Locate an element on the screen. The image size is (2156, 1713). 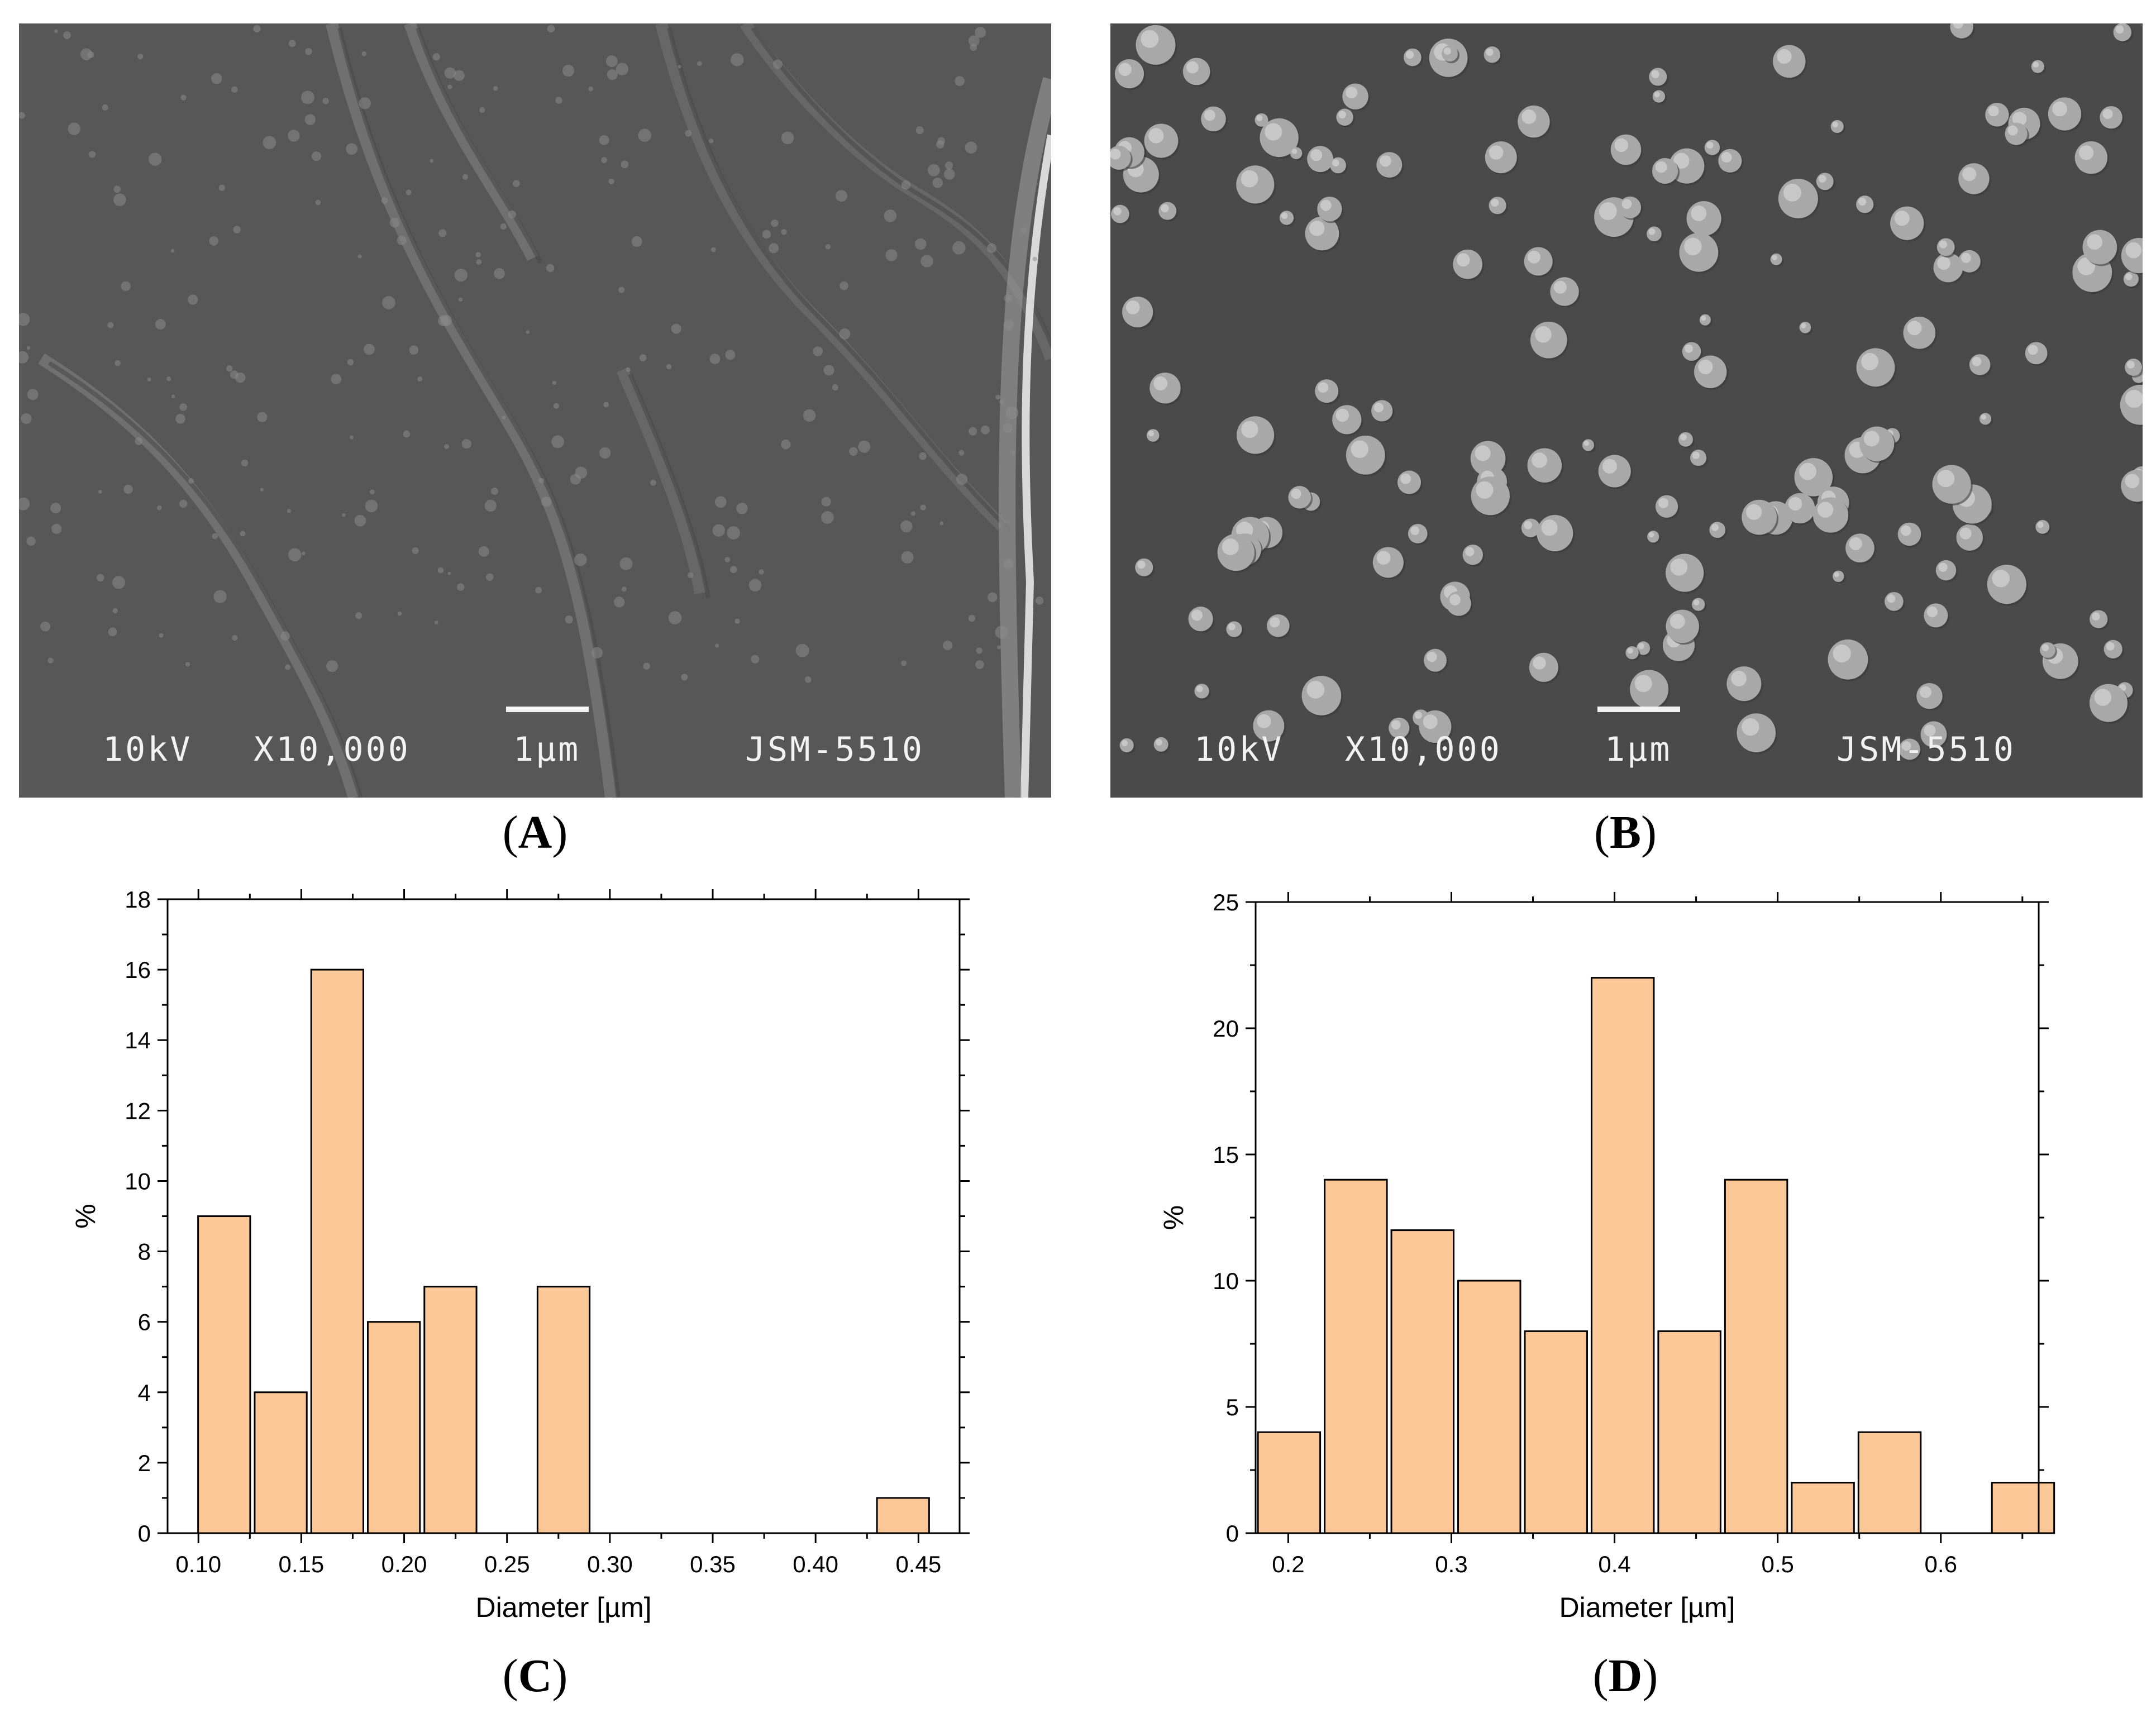
y-tick-label: 10 is located at coordinates (138, 1181).